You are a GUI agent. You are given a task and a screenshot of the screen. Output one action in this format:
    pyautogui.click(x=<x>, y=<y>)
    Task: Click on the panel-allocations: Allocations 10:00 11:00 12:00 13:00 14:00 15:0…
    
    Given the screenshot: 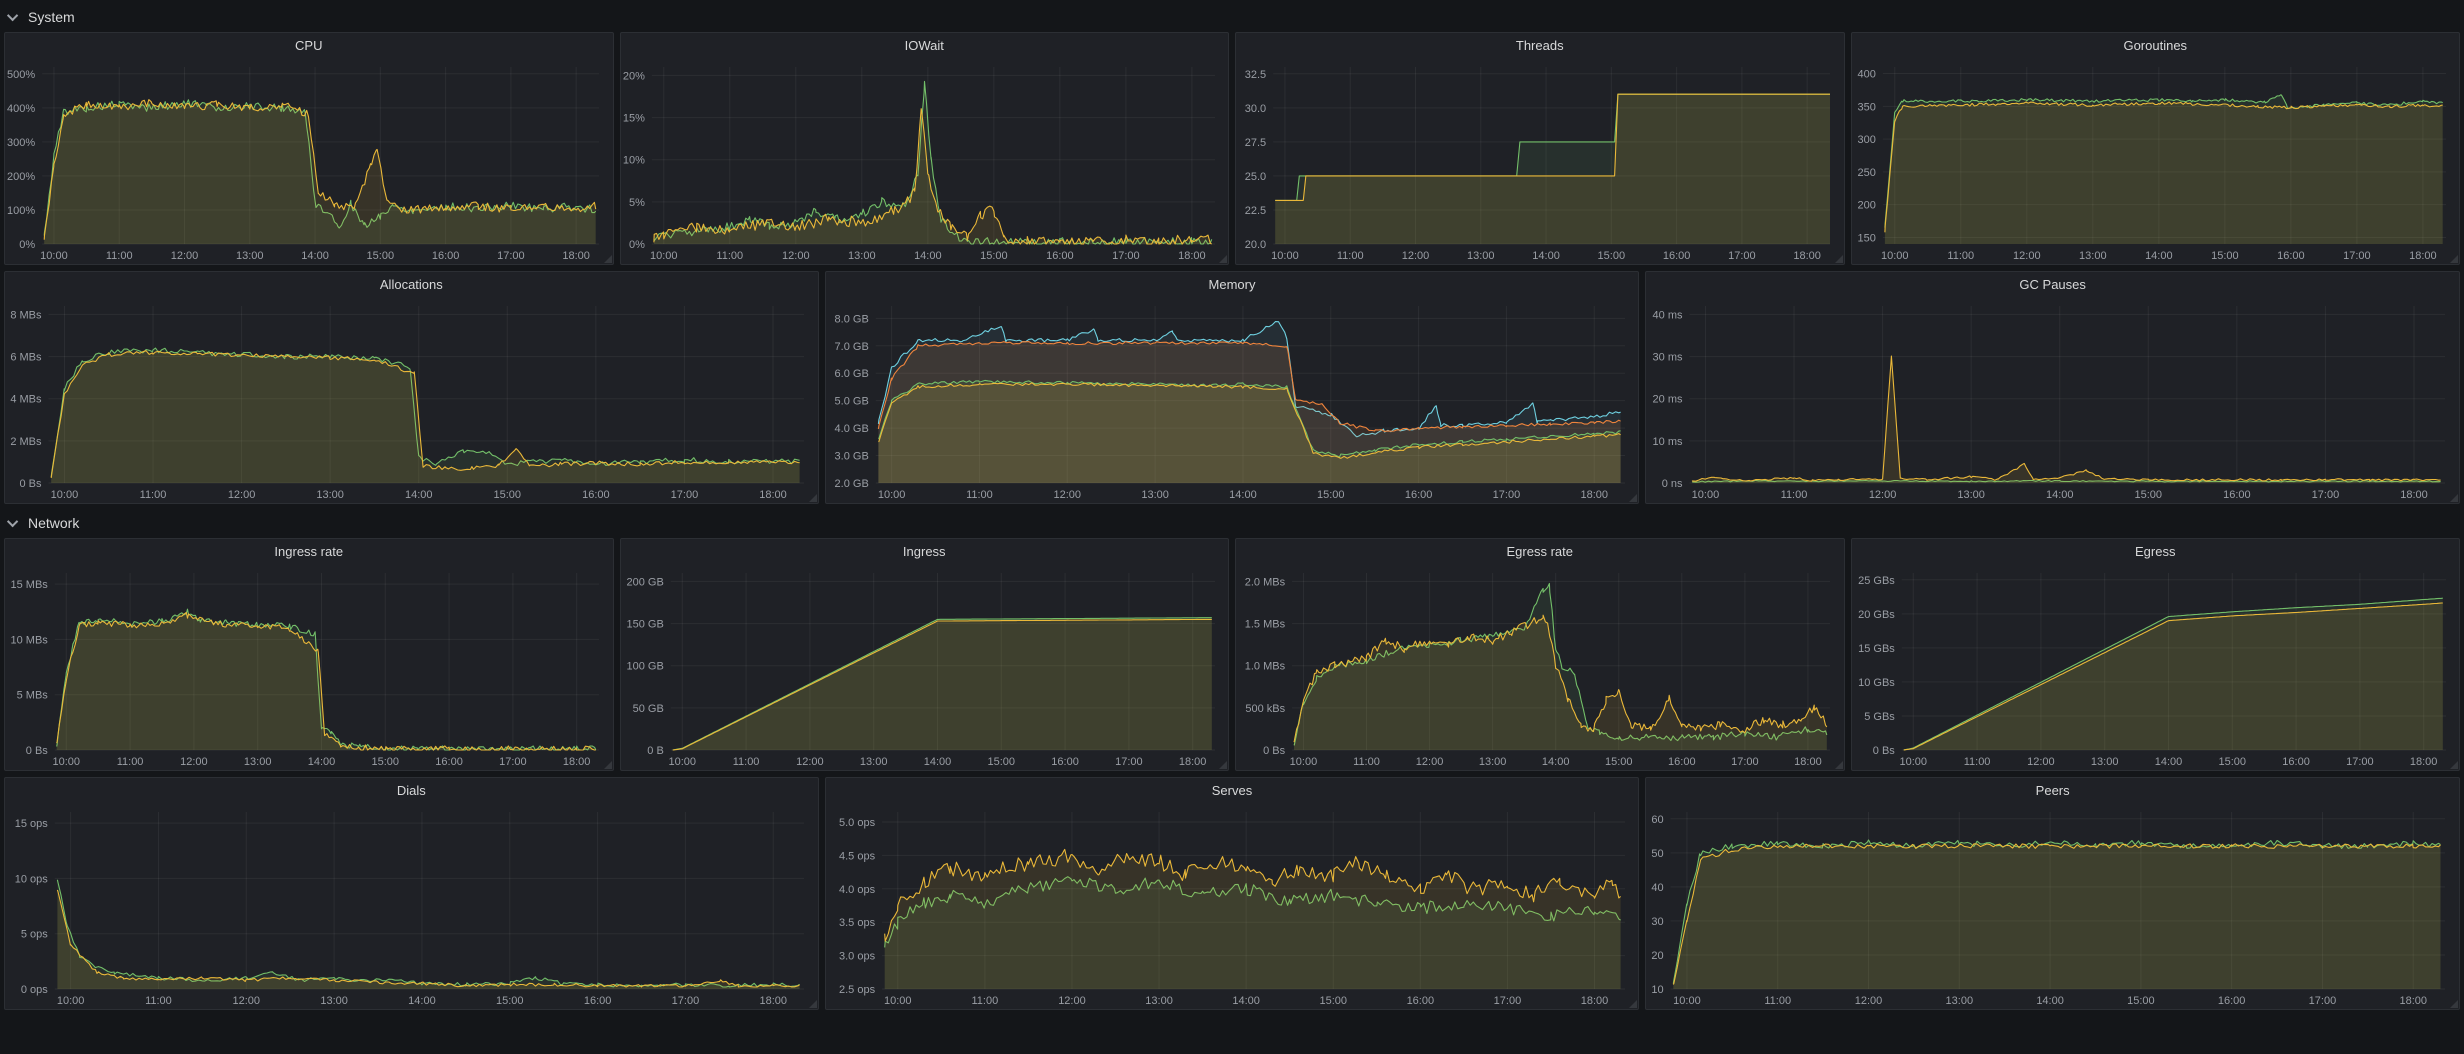 What is the action you would take?
    pyautogui.click(x=411, y=387)
    